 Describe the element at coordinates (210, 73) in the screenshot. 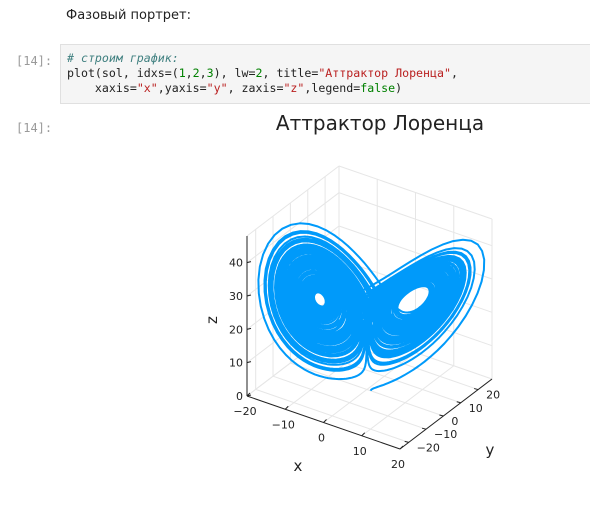

I see `code-number: 3` at that location.